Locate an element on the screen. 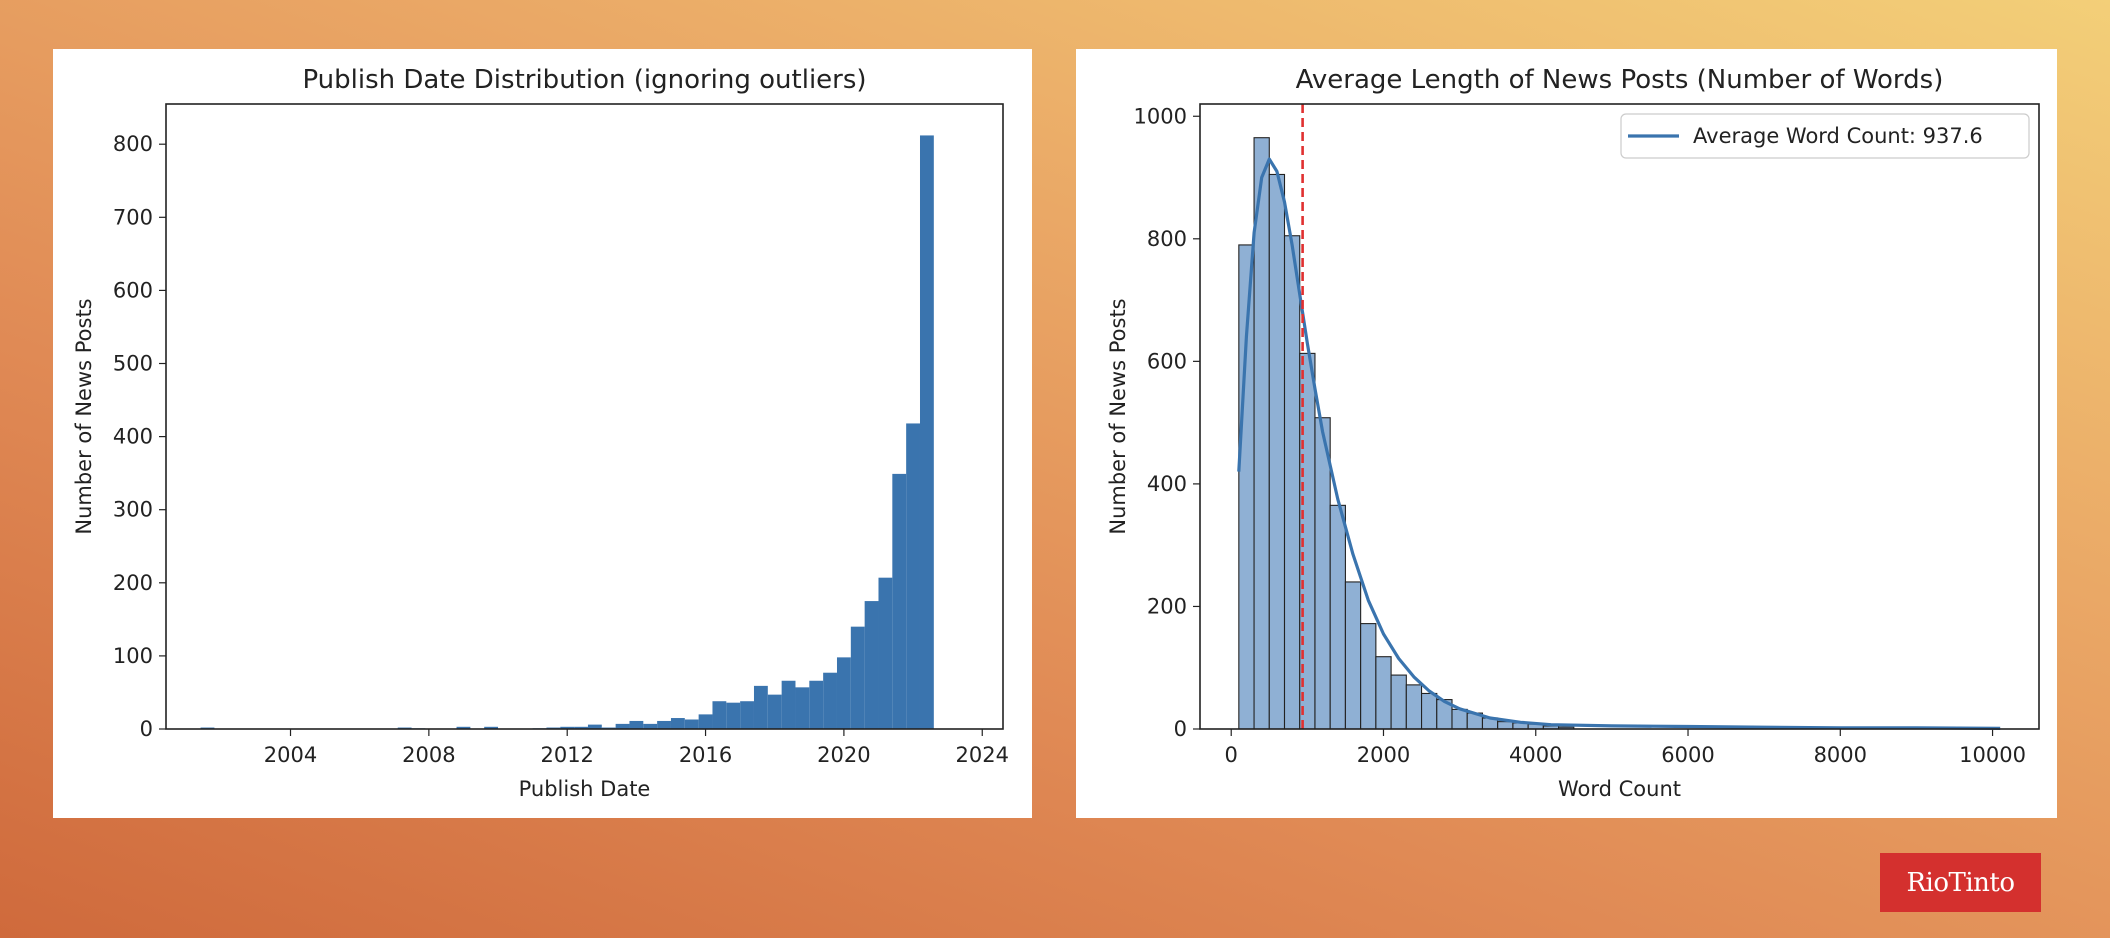  legend-label: Average Word Count: 937.6 is located at coordinates (1838, 136).